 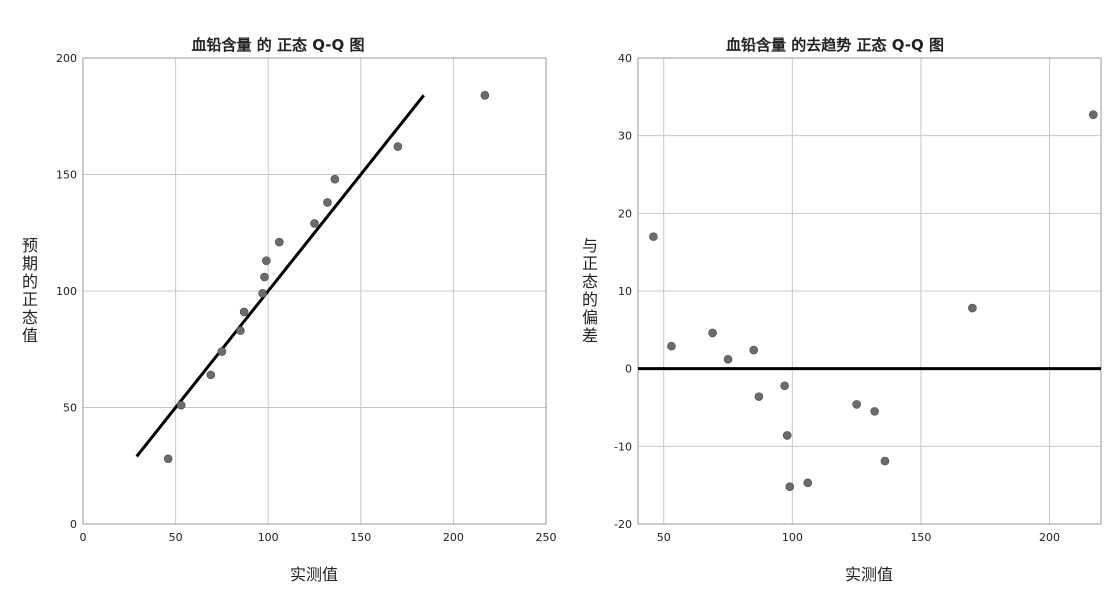 What do you see at coordinates (70, 408) in the screenshot?
I see `y-tick-label: 50` at bounding box center [70, 408].